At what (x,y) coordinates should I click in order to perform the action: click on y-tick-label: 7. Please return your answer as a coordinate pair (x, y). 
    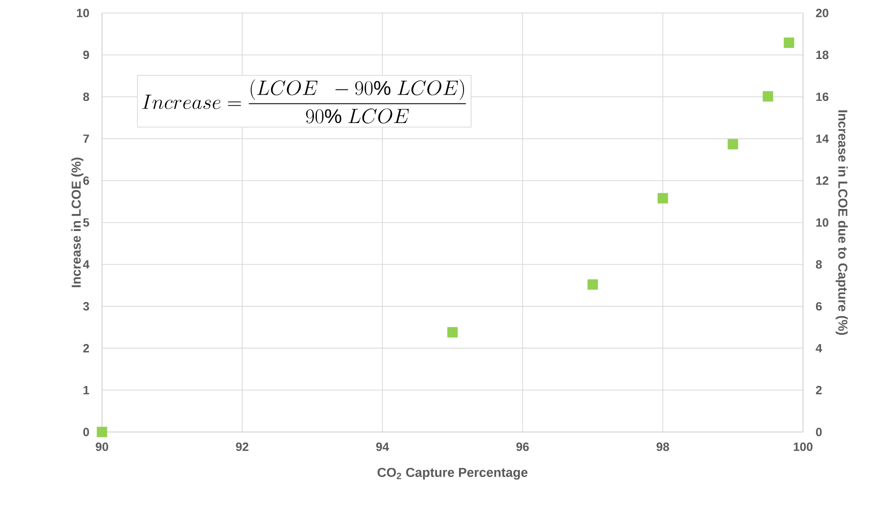
    Looking at the image, I should click on (86, 138).